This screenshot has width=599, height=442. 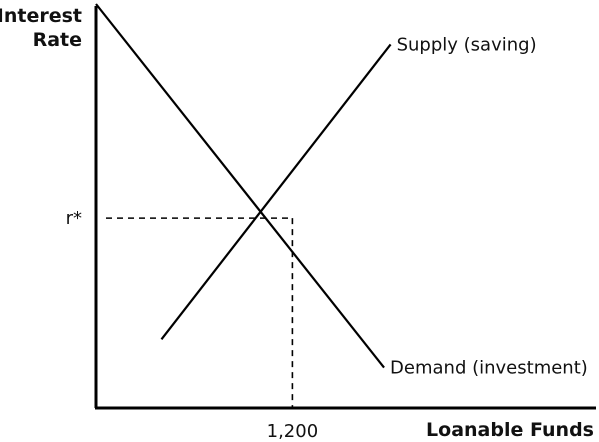 I want to click on x-axis-title: Loanable Funds, so click(x=510, y=430).